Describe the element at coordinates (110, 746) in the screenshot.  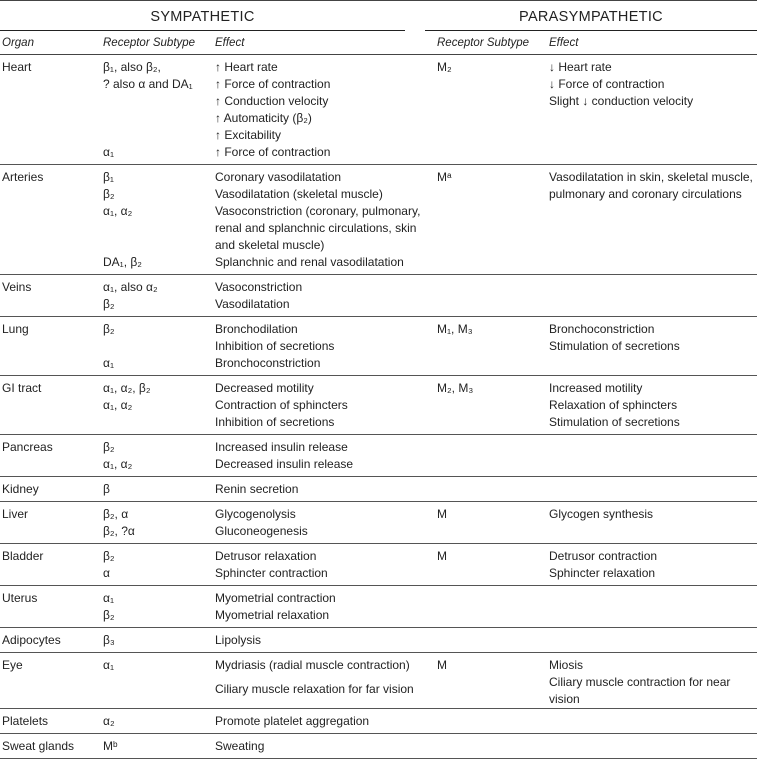
I see `receptor: Mᵇ` at that location.